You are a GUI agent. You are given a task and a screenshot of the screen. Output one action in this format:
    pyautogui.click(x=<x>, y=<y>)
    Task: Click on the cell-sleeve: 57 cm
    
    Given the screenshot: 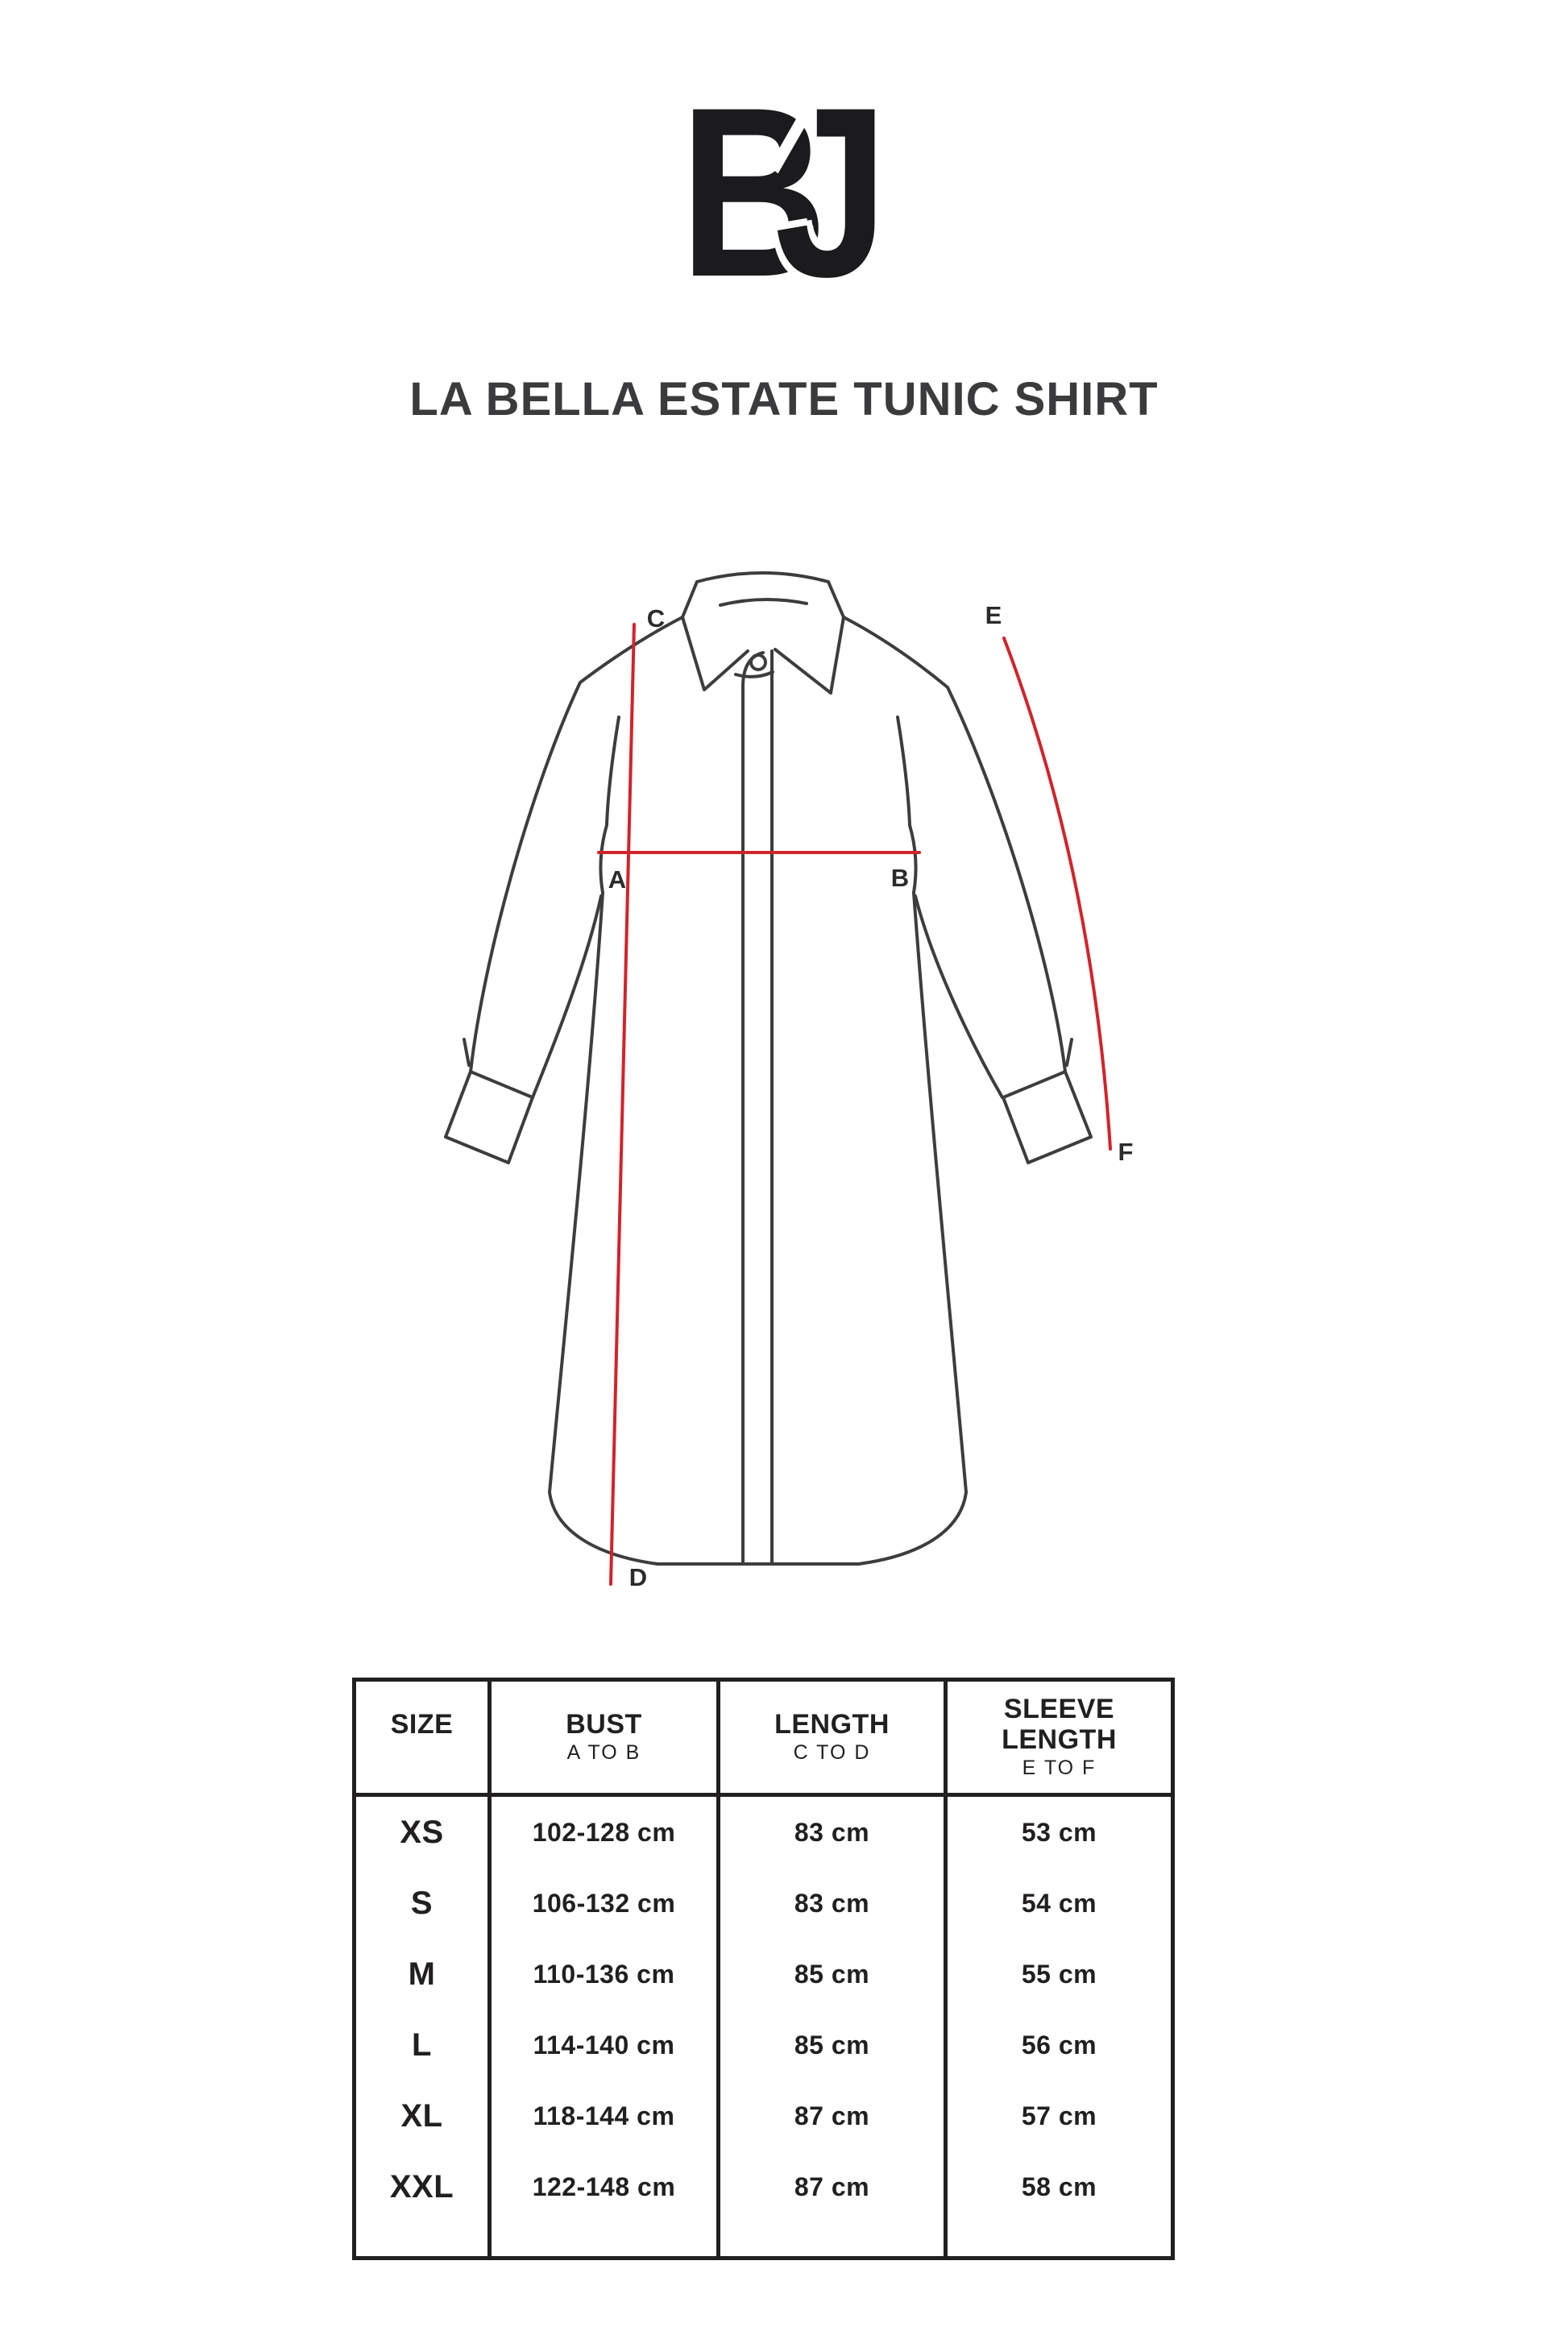 What is the action you would take?
    pyautogui.click(x=1058, y=2115)
    